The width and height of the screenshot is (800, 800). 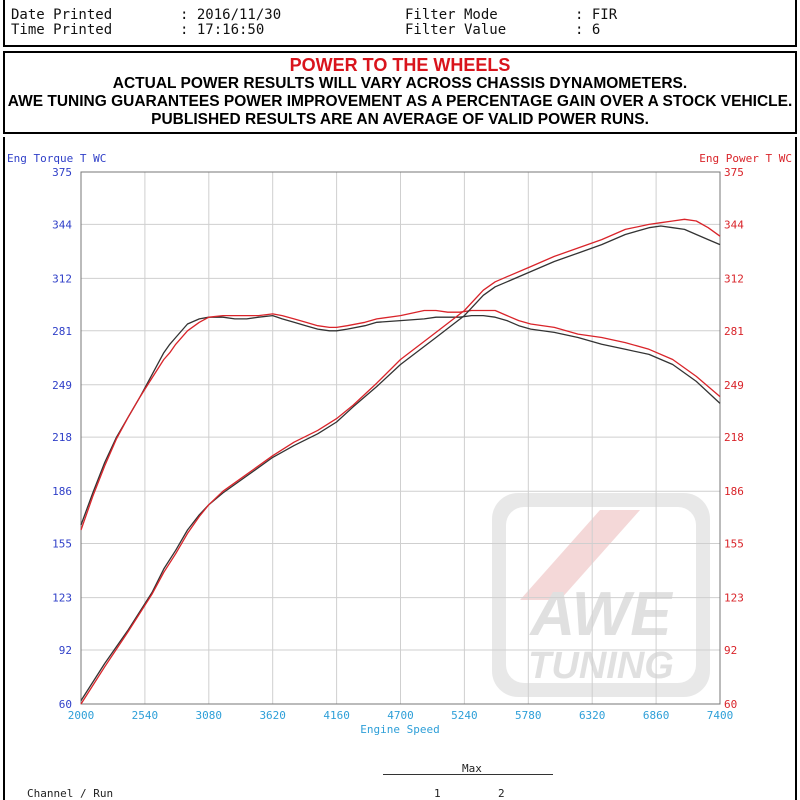 What do you see at coordinates (62, 385) in the screenshot?
I see `left-y-tick-label: 249` at bounding box center [62, 385].